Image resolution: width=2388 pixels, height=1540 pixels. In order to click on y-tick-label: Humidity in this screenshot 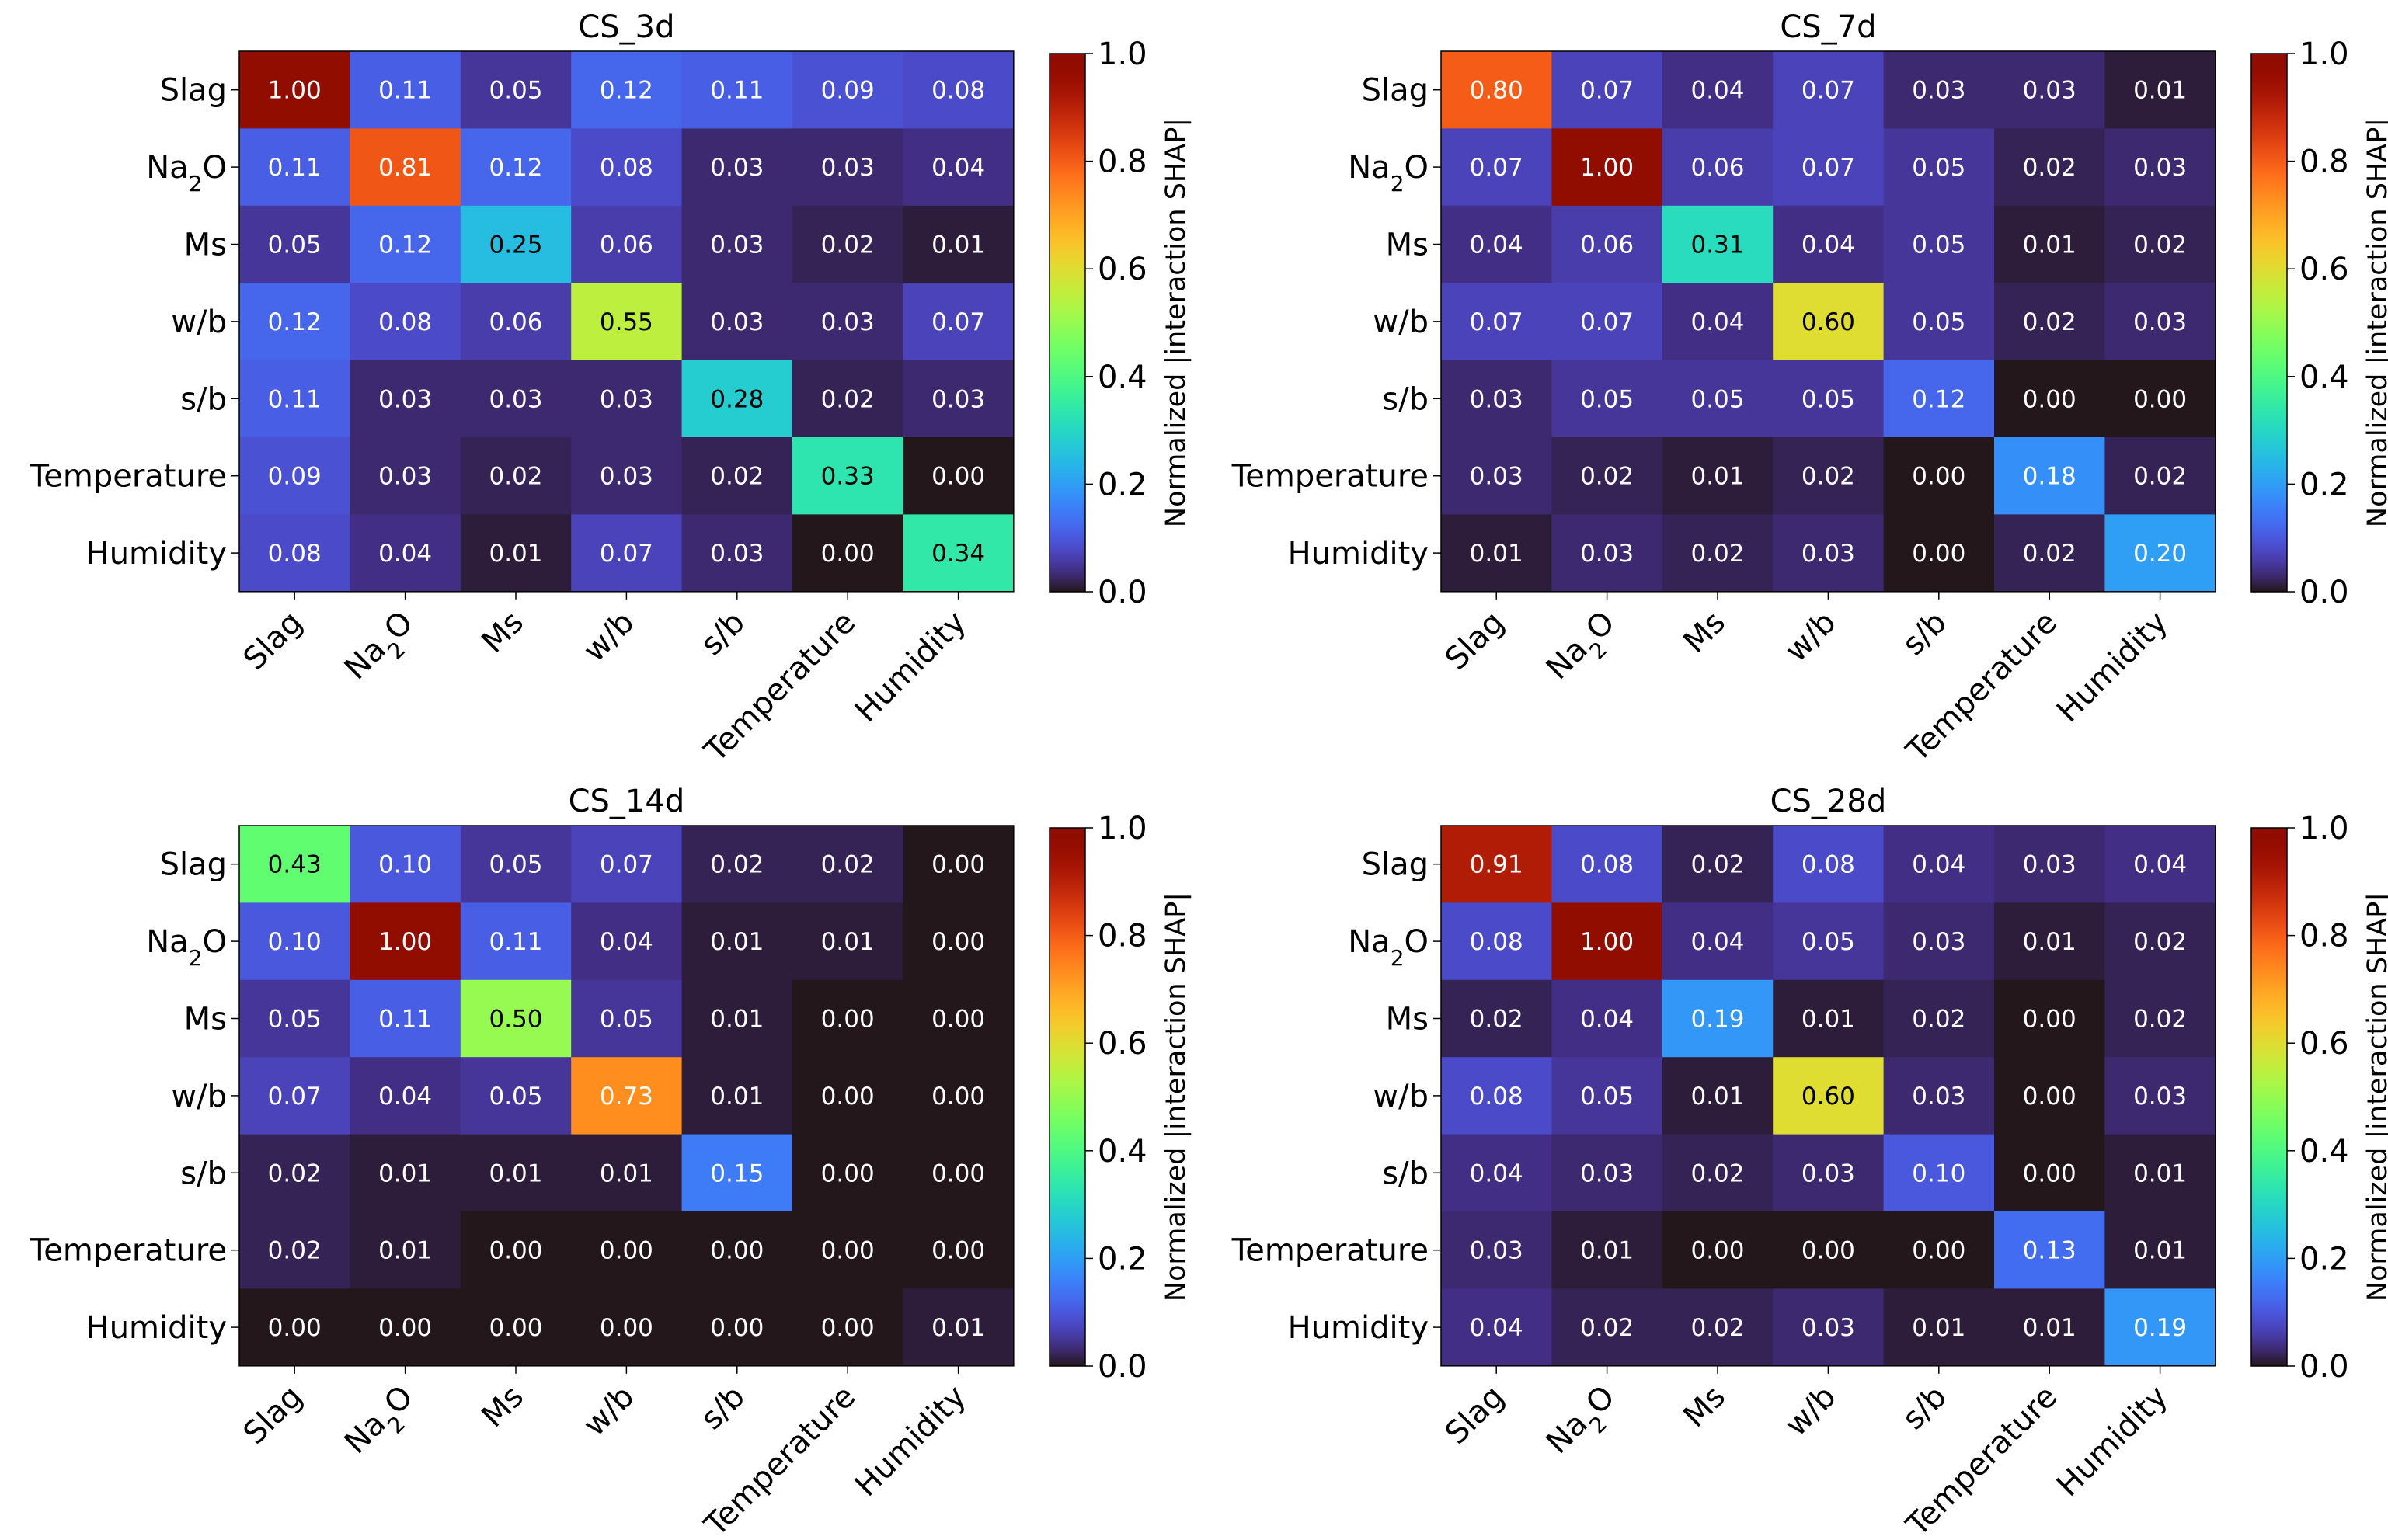, I will do `click(1358, 1328)`.